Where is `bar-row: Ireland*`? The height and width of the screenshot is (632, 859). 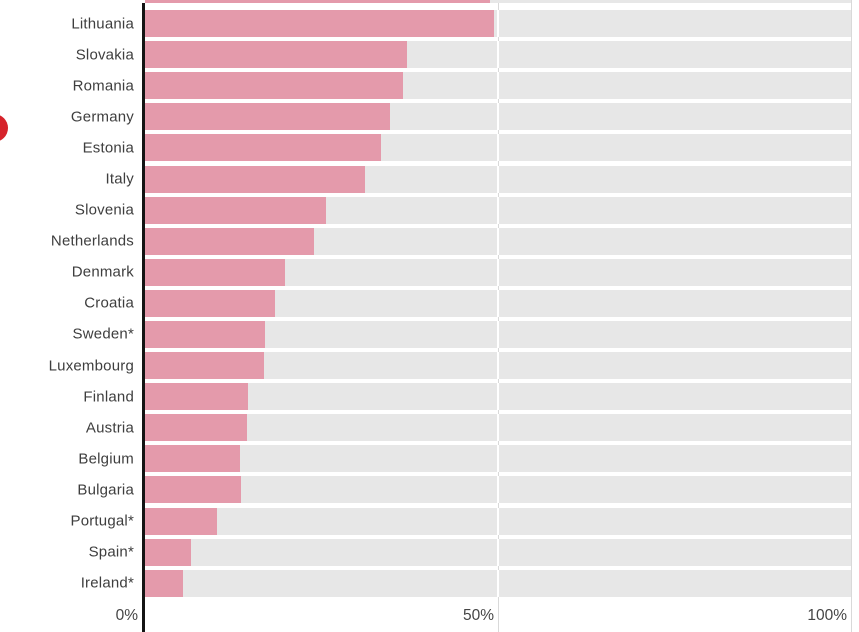
bar-row: Ireland* is located at coordinates (429, 583).